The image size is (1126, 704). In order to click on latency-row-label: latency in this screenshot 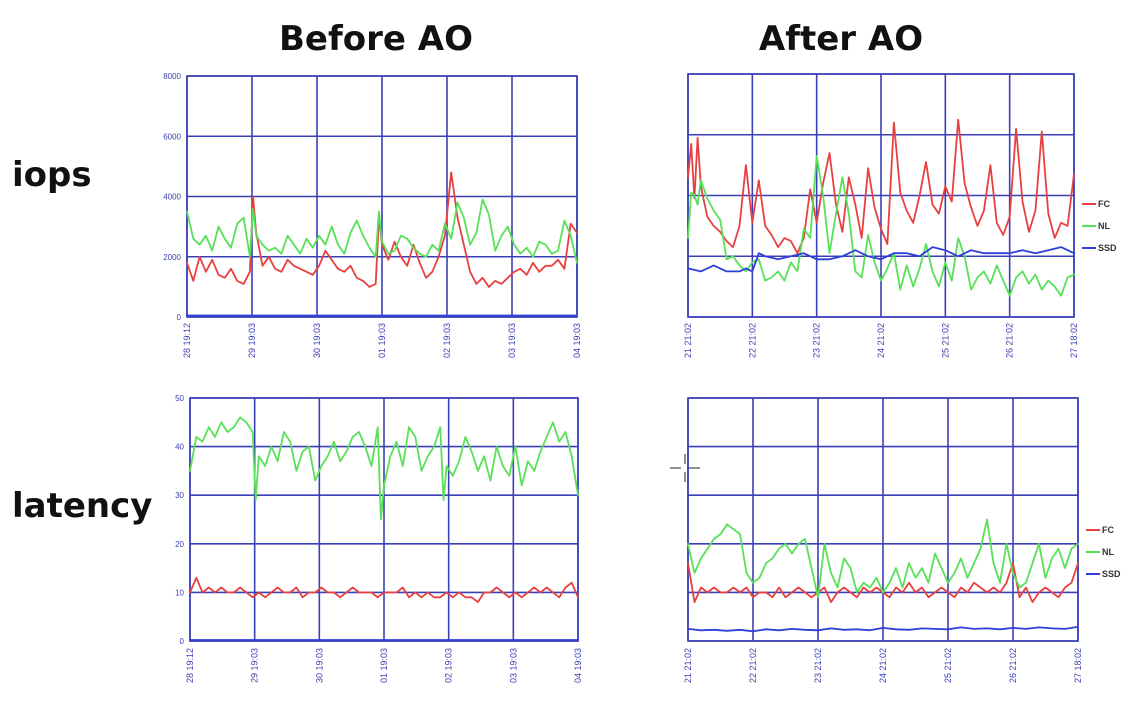, I will do `click(82, 506)`.